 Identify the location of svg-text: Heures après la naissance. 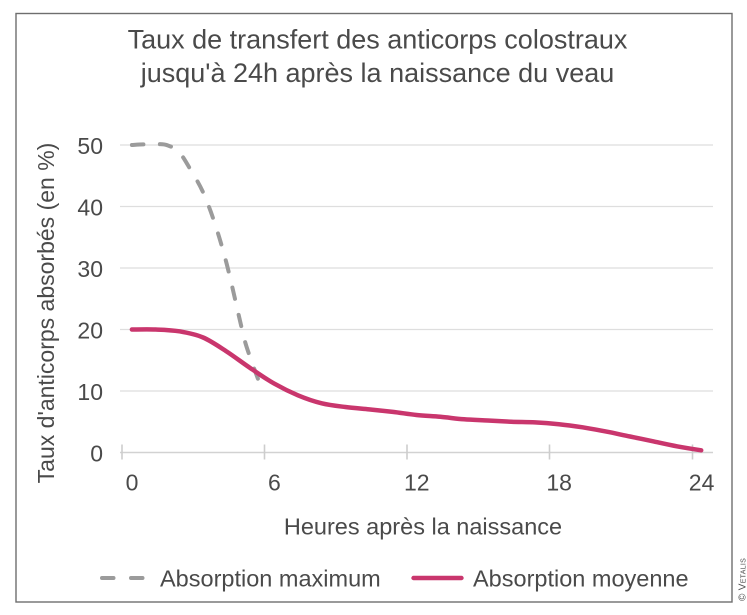
(423, 527).